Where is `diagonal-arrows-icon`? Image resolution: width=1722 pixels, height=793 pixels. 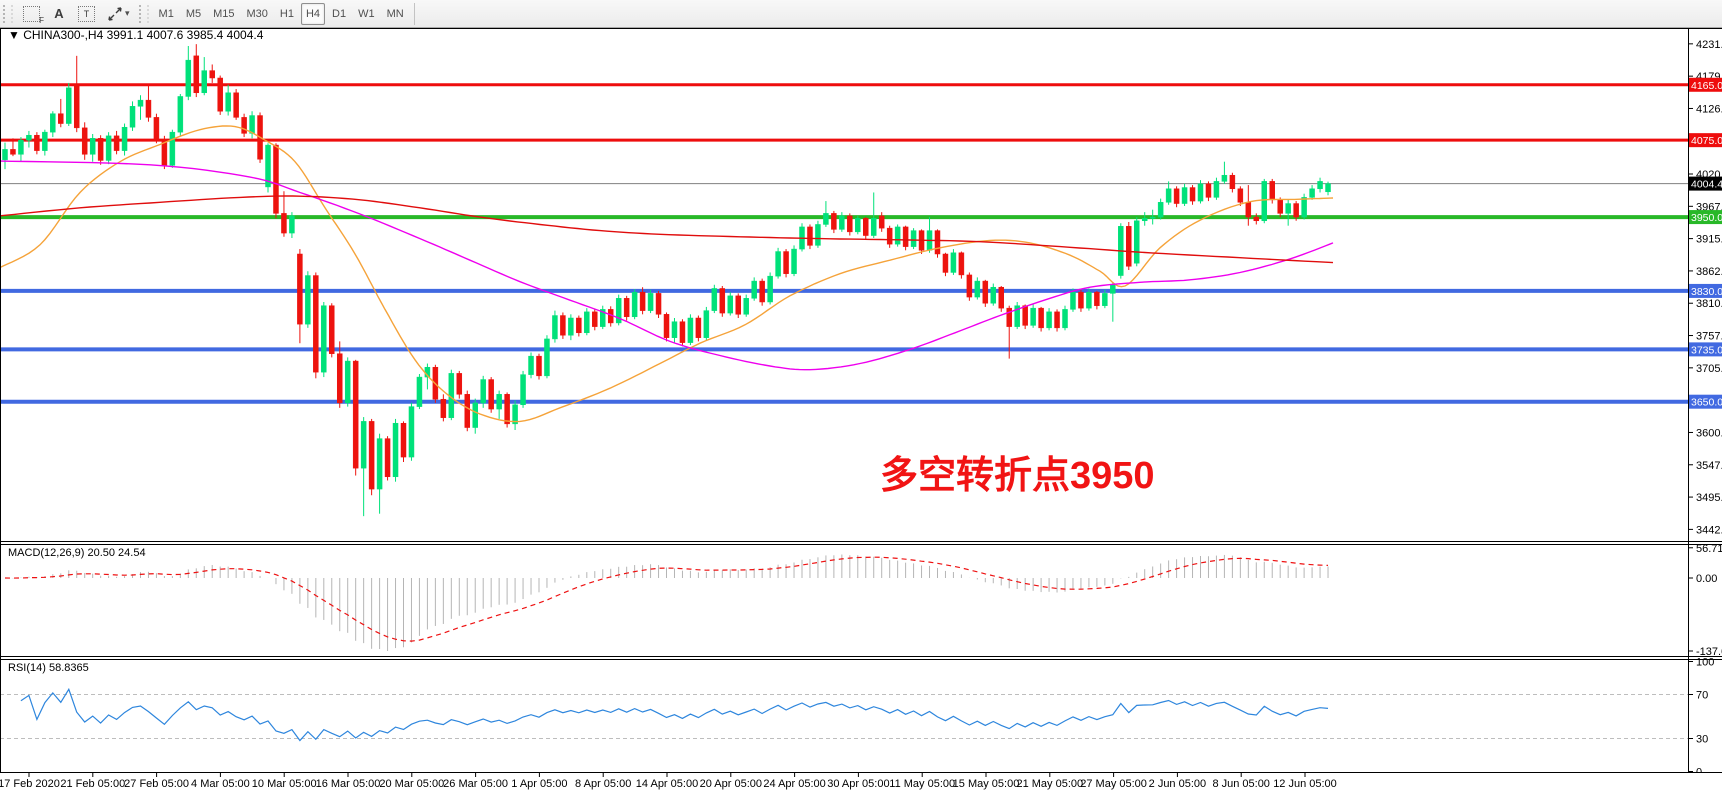
diagonal-arrows-icon is located at coordinates (115, 13).